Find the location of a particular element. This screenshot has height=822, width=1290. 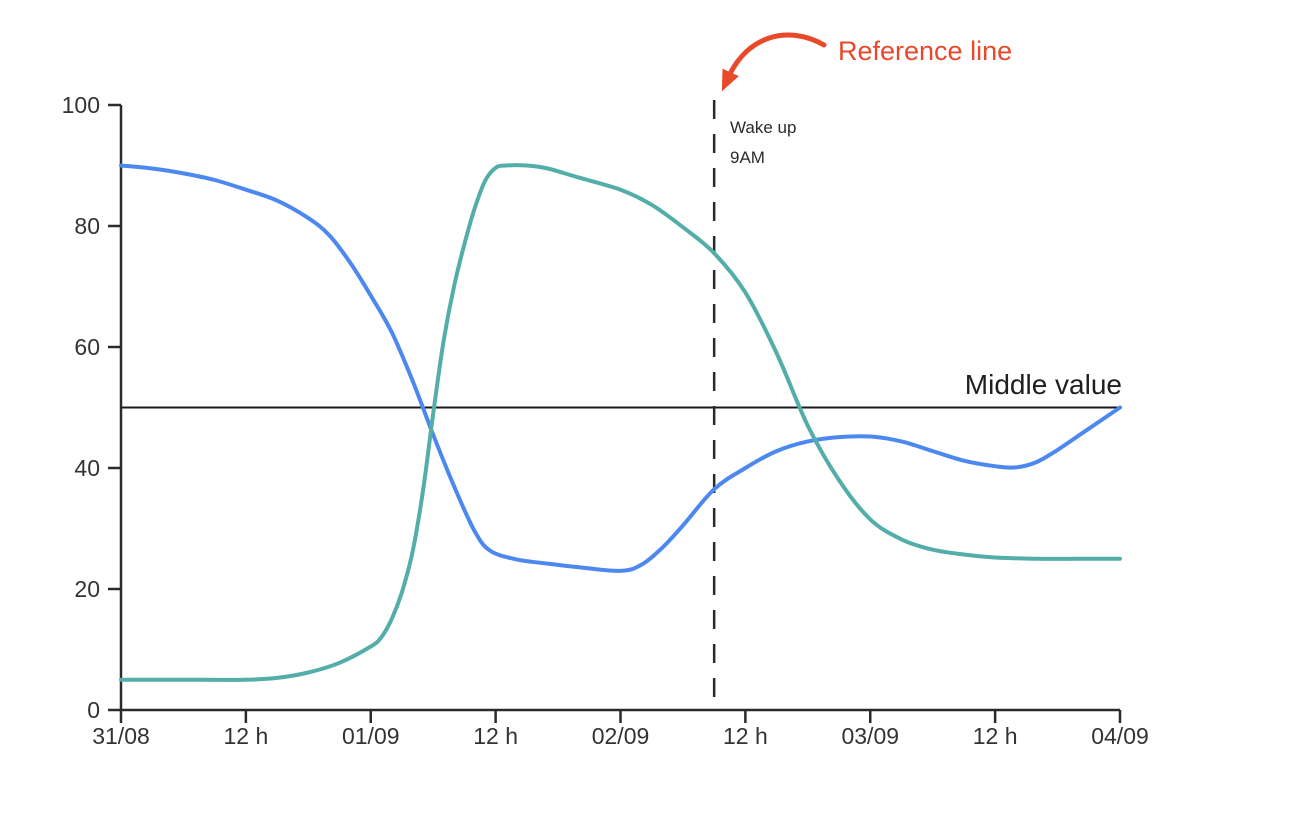

y-tick-label: 0 is located at coordinates (93, 710).